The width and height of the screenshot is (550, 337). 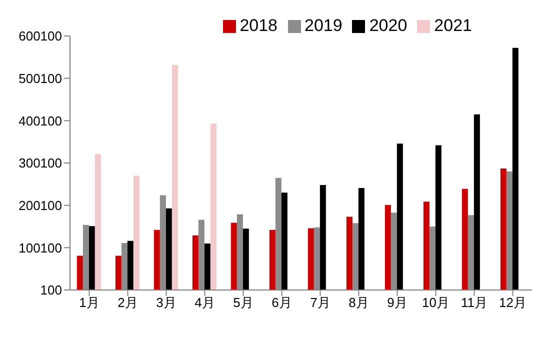 I want to click on x-tick-label: 12月, so click(x=512, y=302).